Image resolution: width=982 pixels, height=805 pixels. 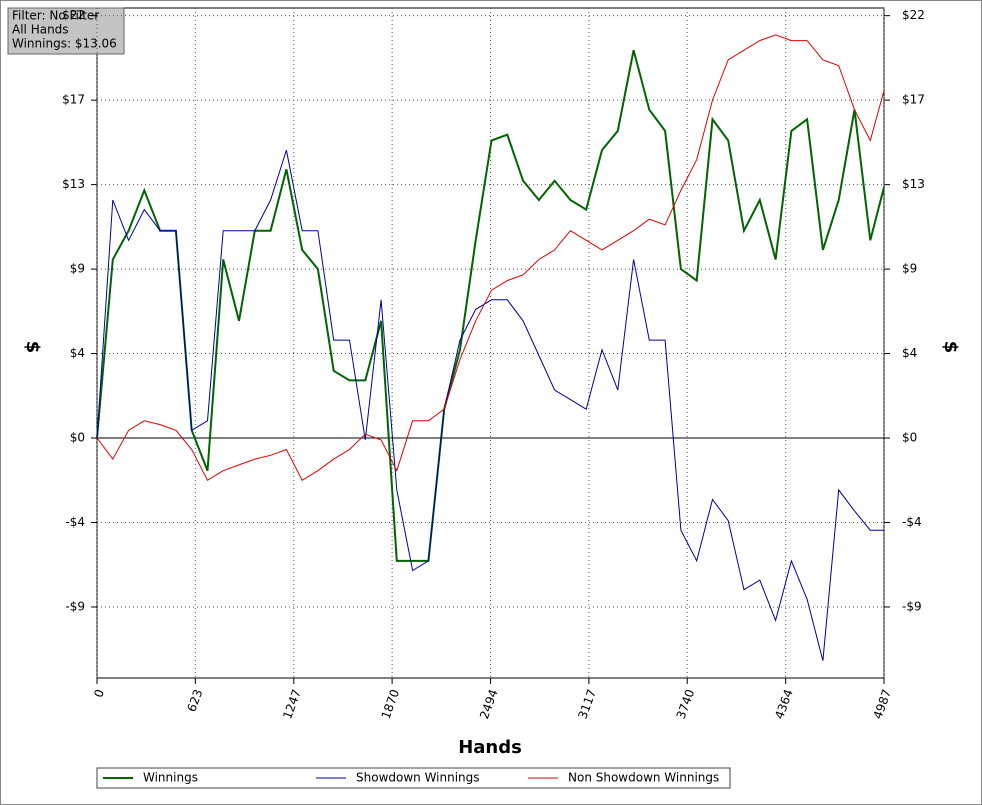 I want to click on y2-tick-label: -$9, so click(x=912, y=606).